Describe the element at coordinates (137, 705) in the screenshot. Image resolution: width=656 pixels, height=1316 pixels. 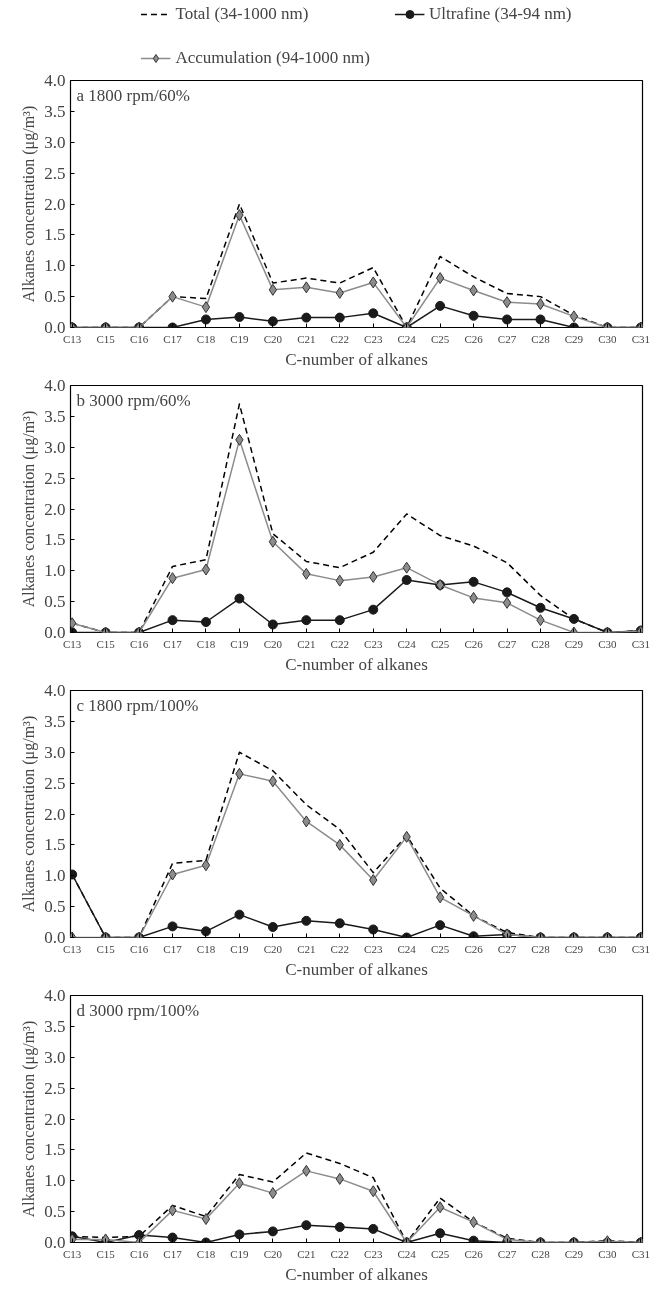
I see `chart-title: c 1800 rpm/100%` at that location.